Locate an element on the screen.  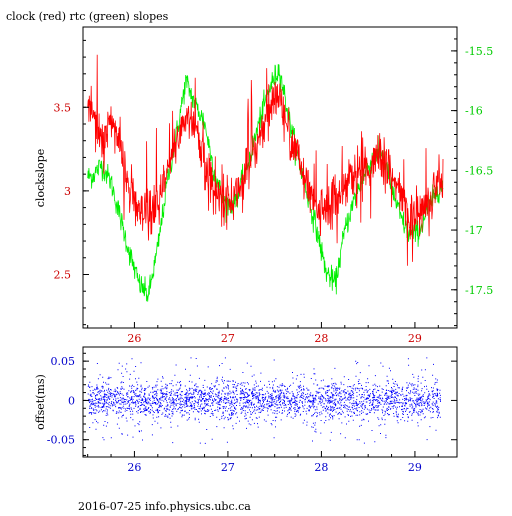
bottom-x-tick-label: 27 is located at coordinates (228, 467).